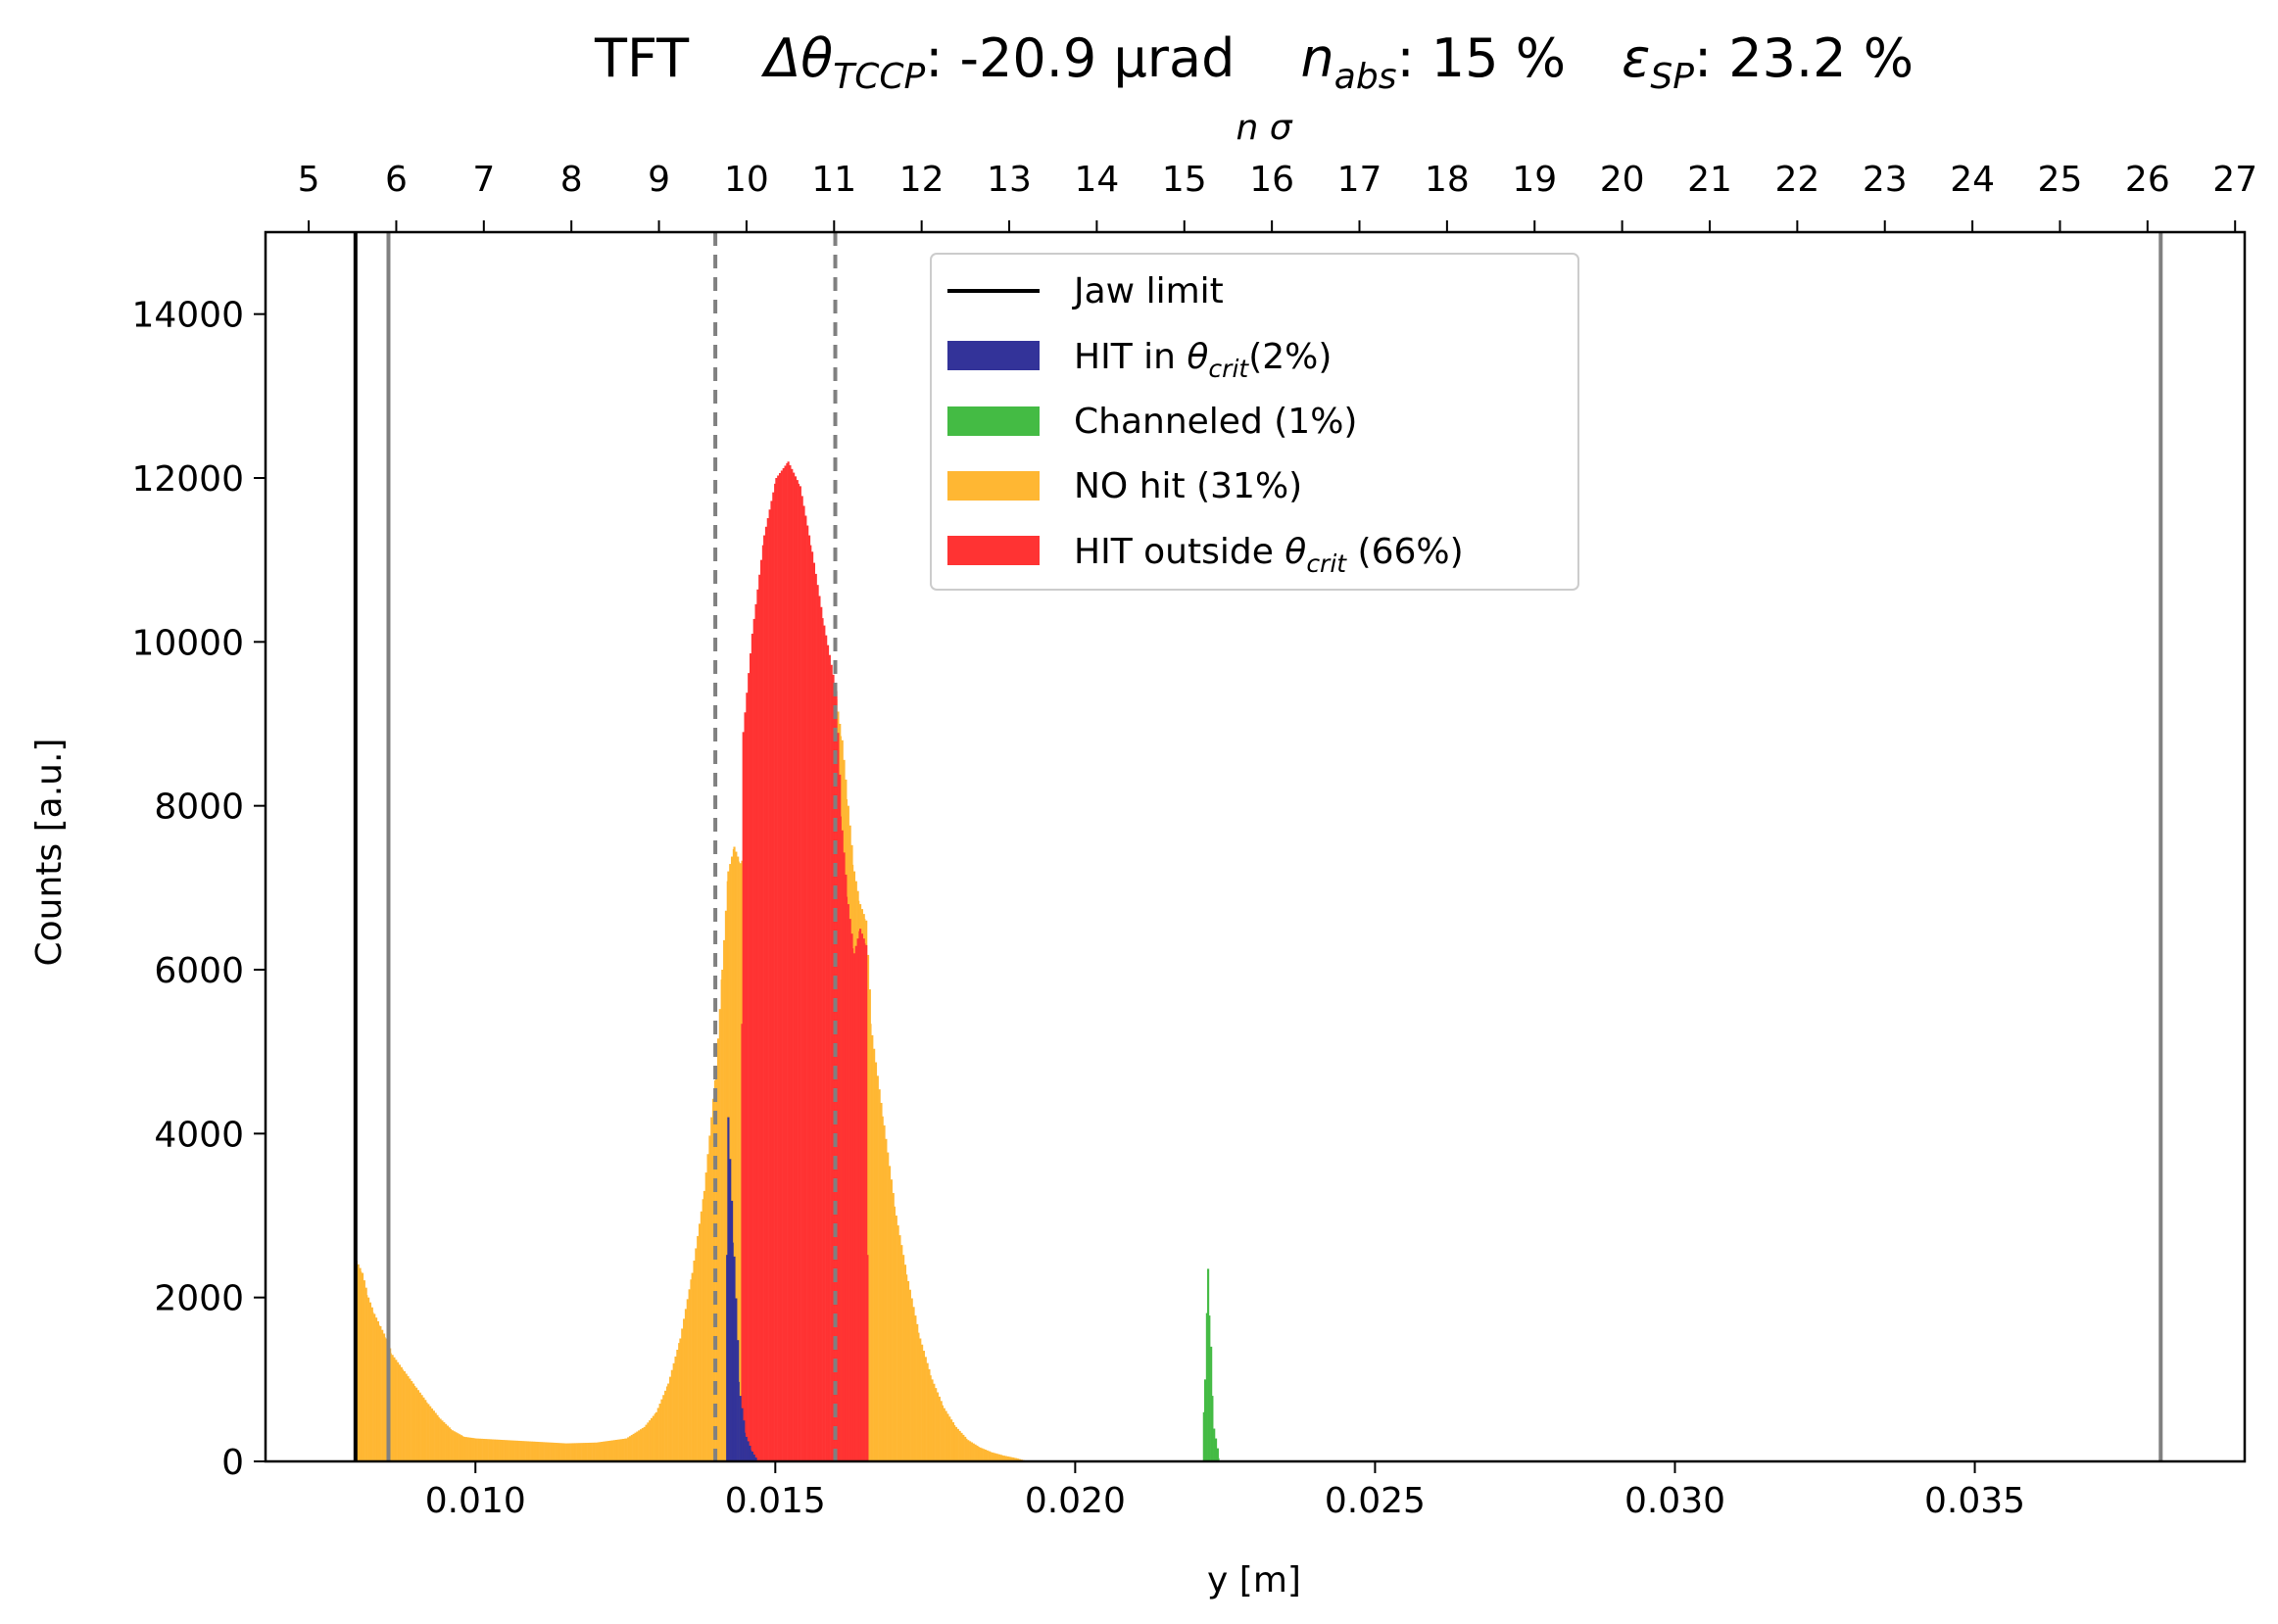  I want to click on legend-label-hit-outside: HIT outside θcrit (66%), so click(1269, 555).